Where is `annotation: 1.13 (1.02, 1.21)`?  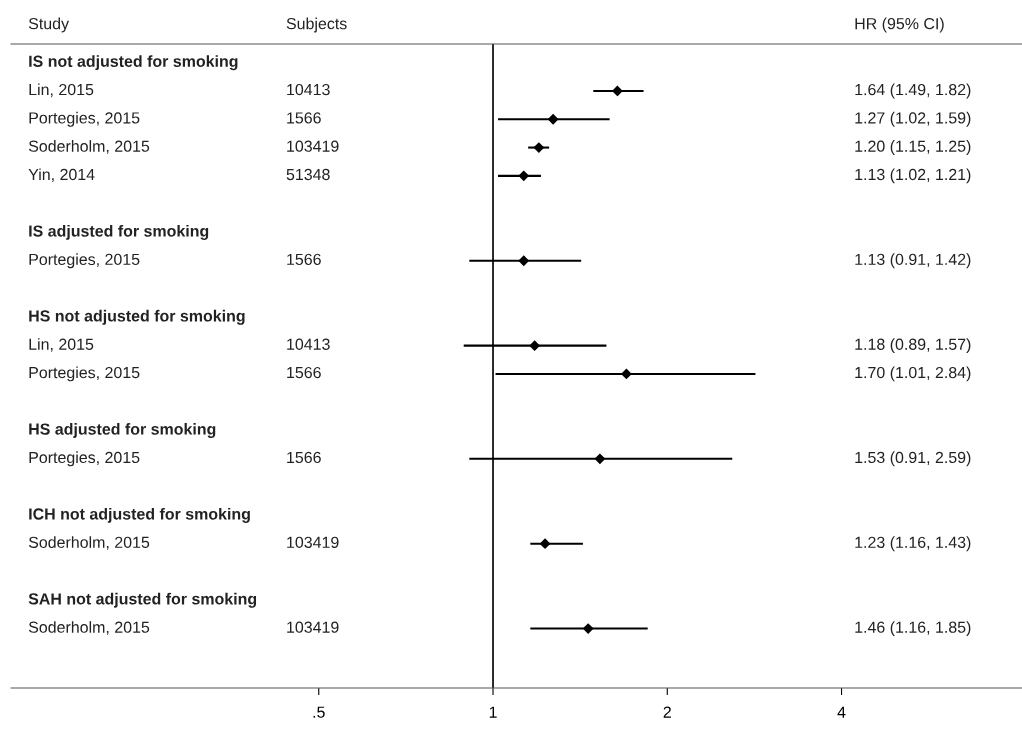 annotation: 1.13 (1.02, 1.21) is located at coordinates (913, 176).